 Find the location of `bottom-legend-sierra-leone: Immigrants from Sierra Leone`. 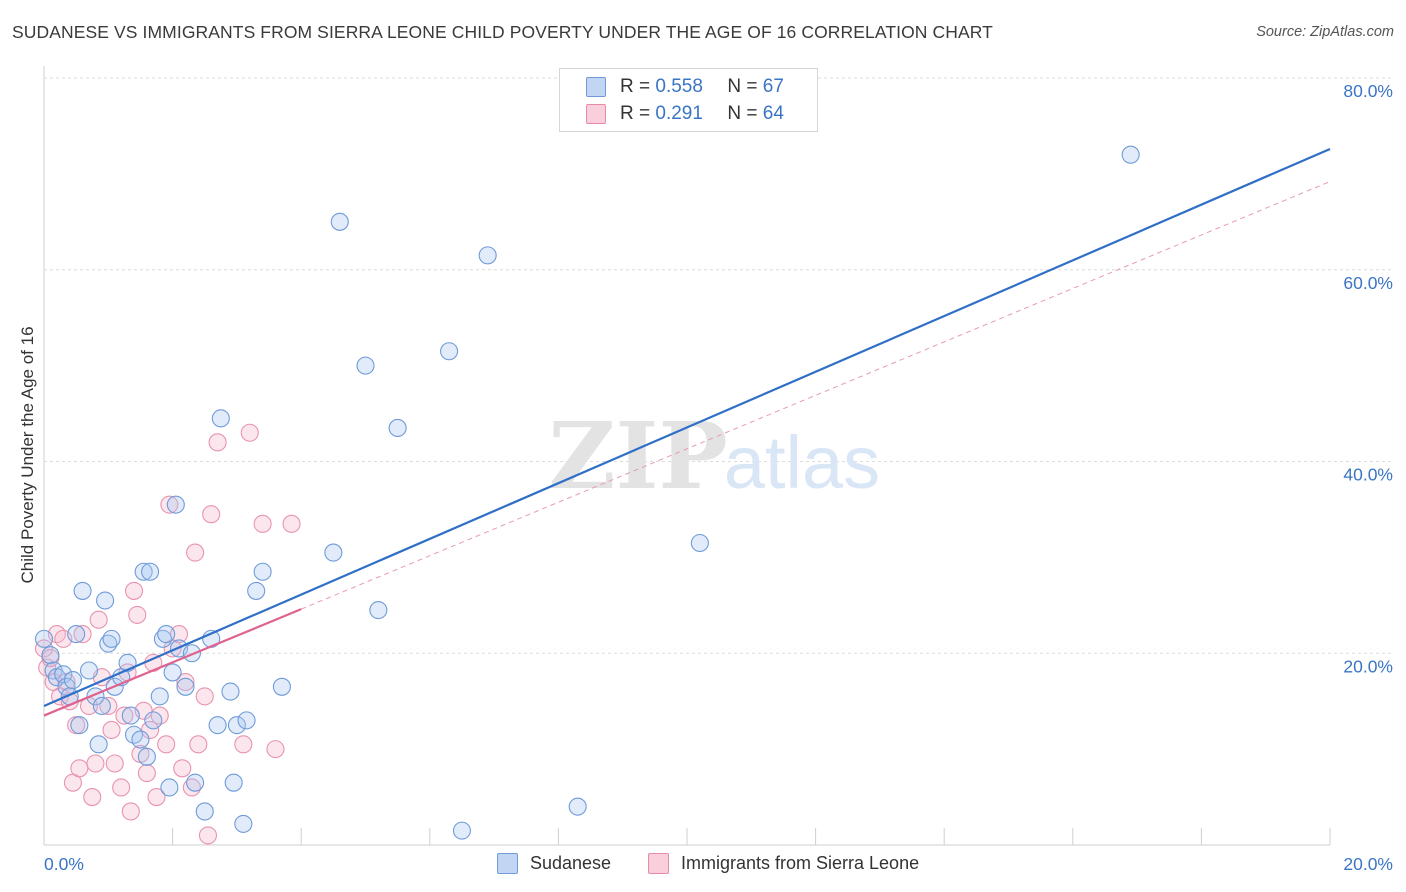

bottom-legend-sierra-leone: Immigrants from Sierra Leone is located at coordinates (783, 863).